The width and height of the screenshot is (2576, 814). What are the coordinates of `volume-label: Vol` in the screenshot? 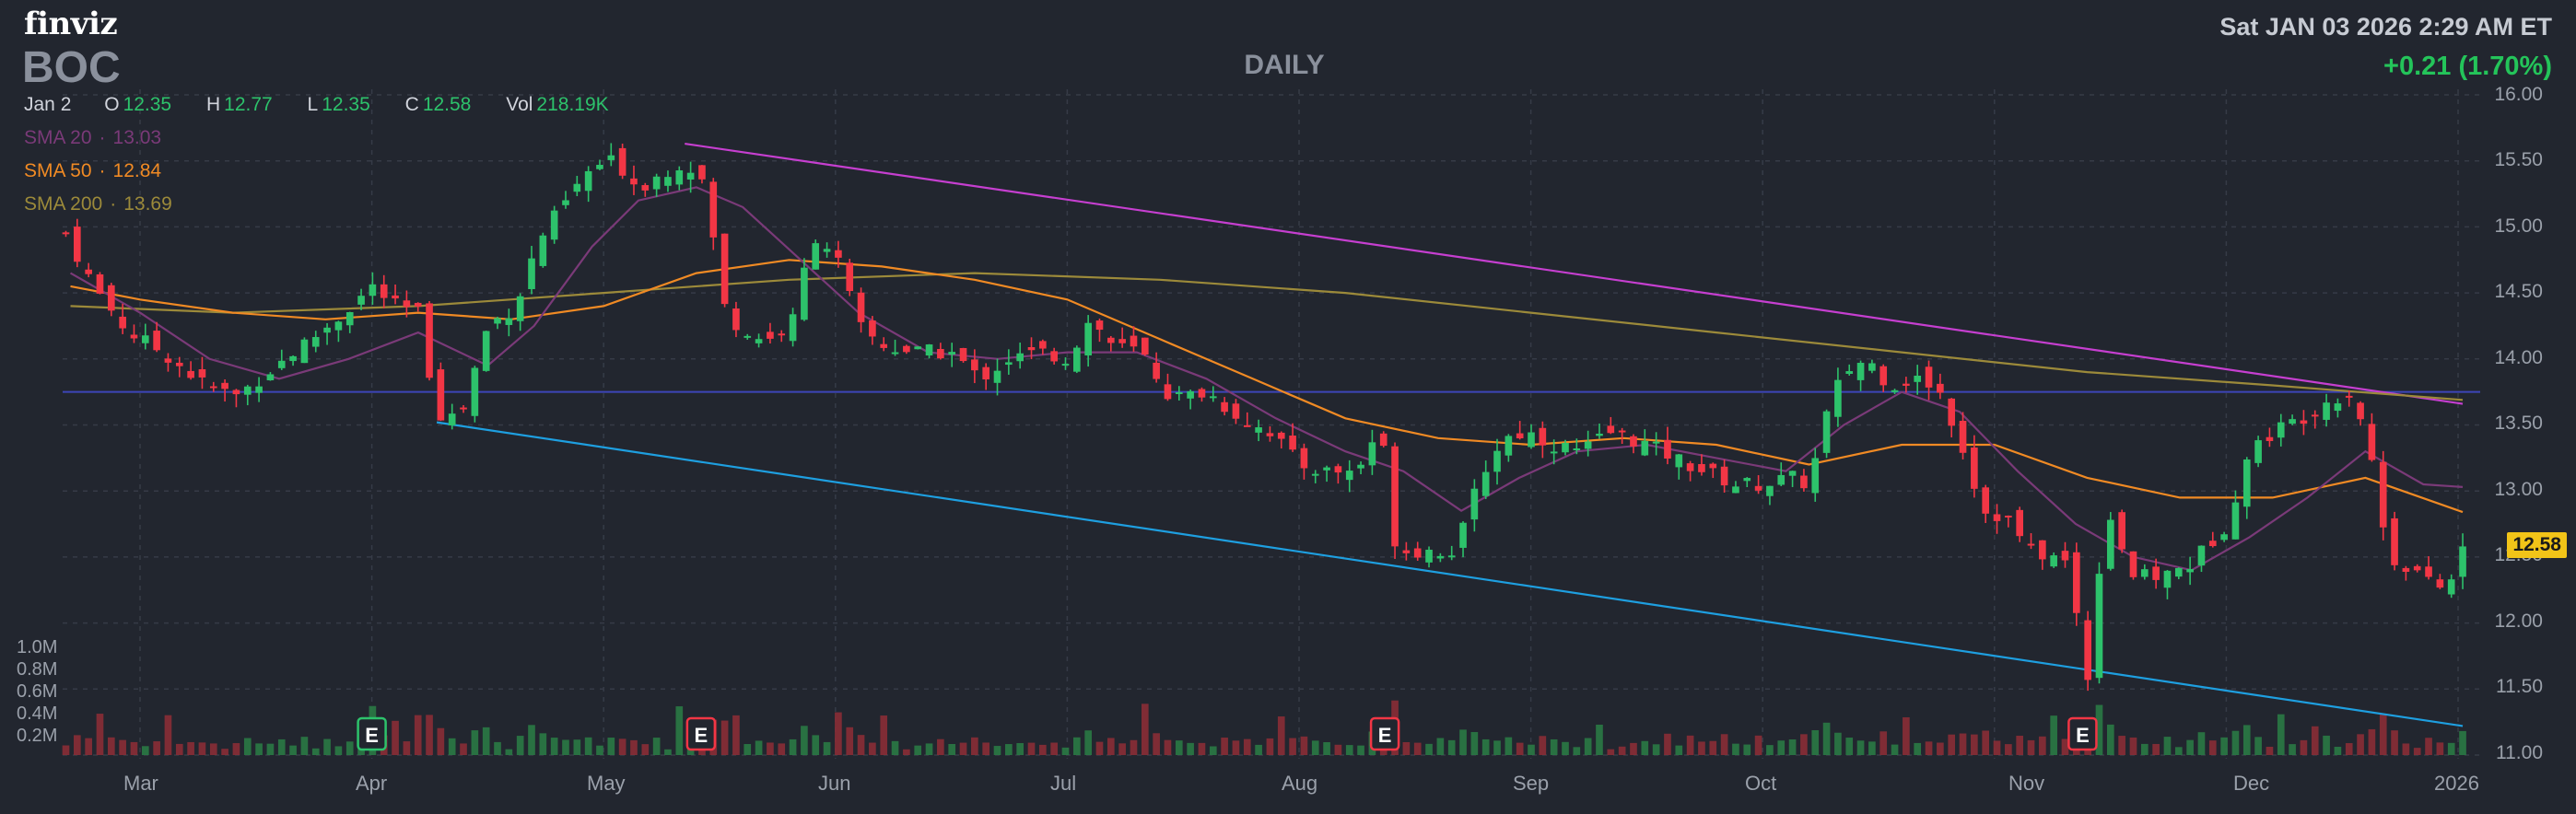 It's located at (519, 104).